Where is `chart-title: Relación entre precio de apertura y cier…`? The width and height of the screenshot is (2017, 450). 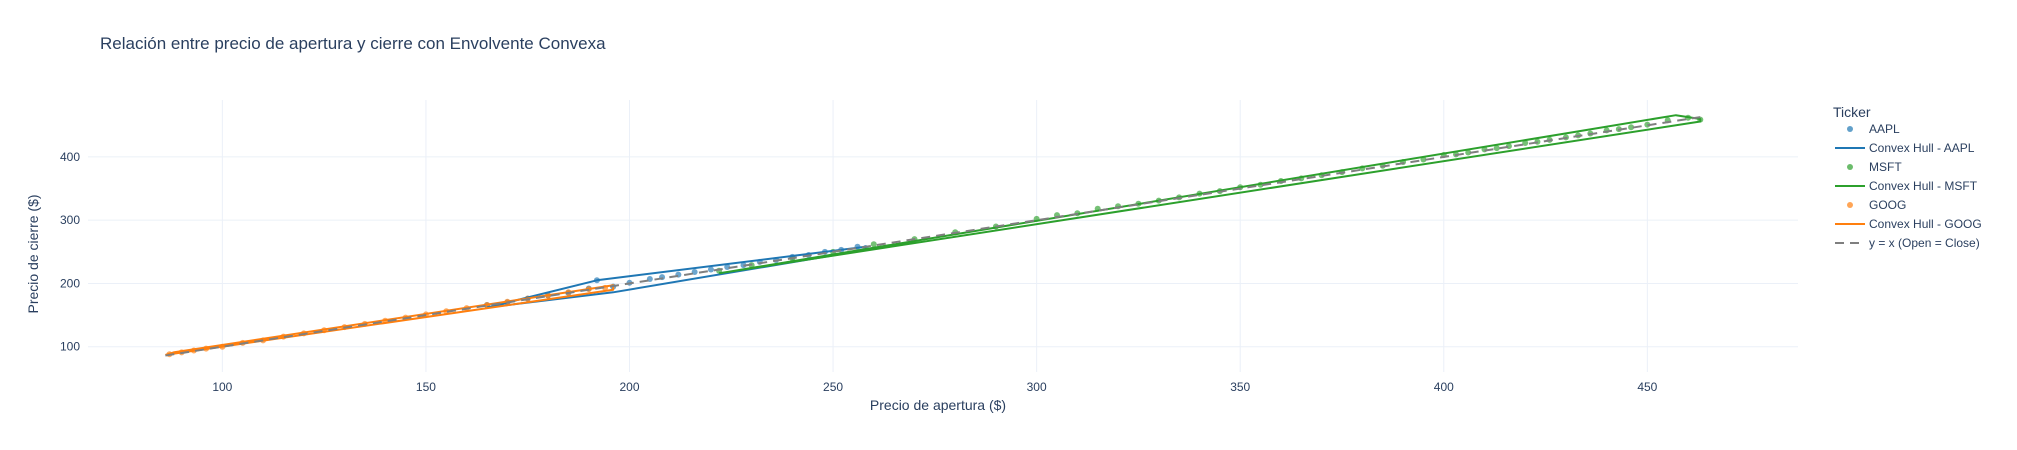
chart-title: Relación entre precio de apertura y cier… is located at coordinates (353, 43).